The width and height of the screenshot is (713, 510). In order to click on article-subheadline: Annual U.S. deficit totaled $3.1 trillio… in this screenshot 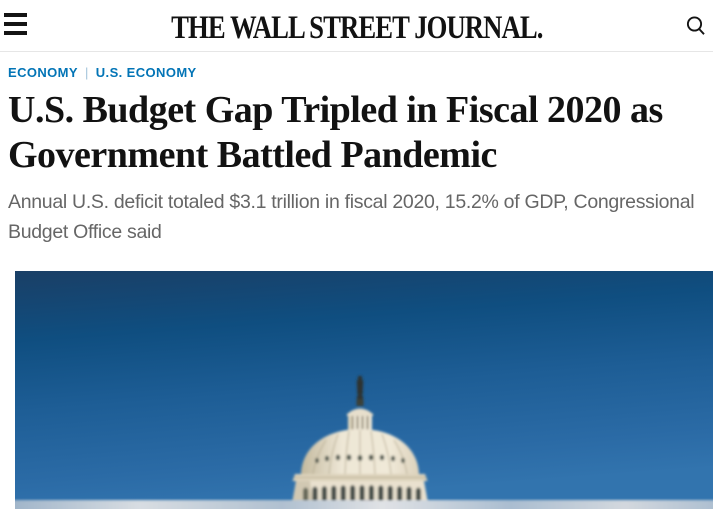, I will do `click(351, 217)`.